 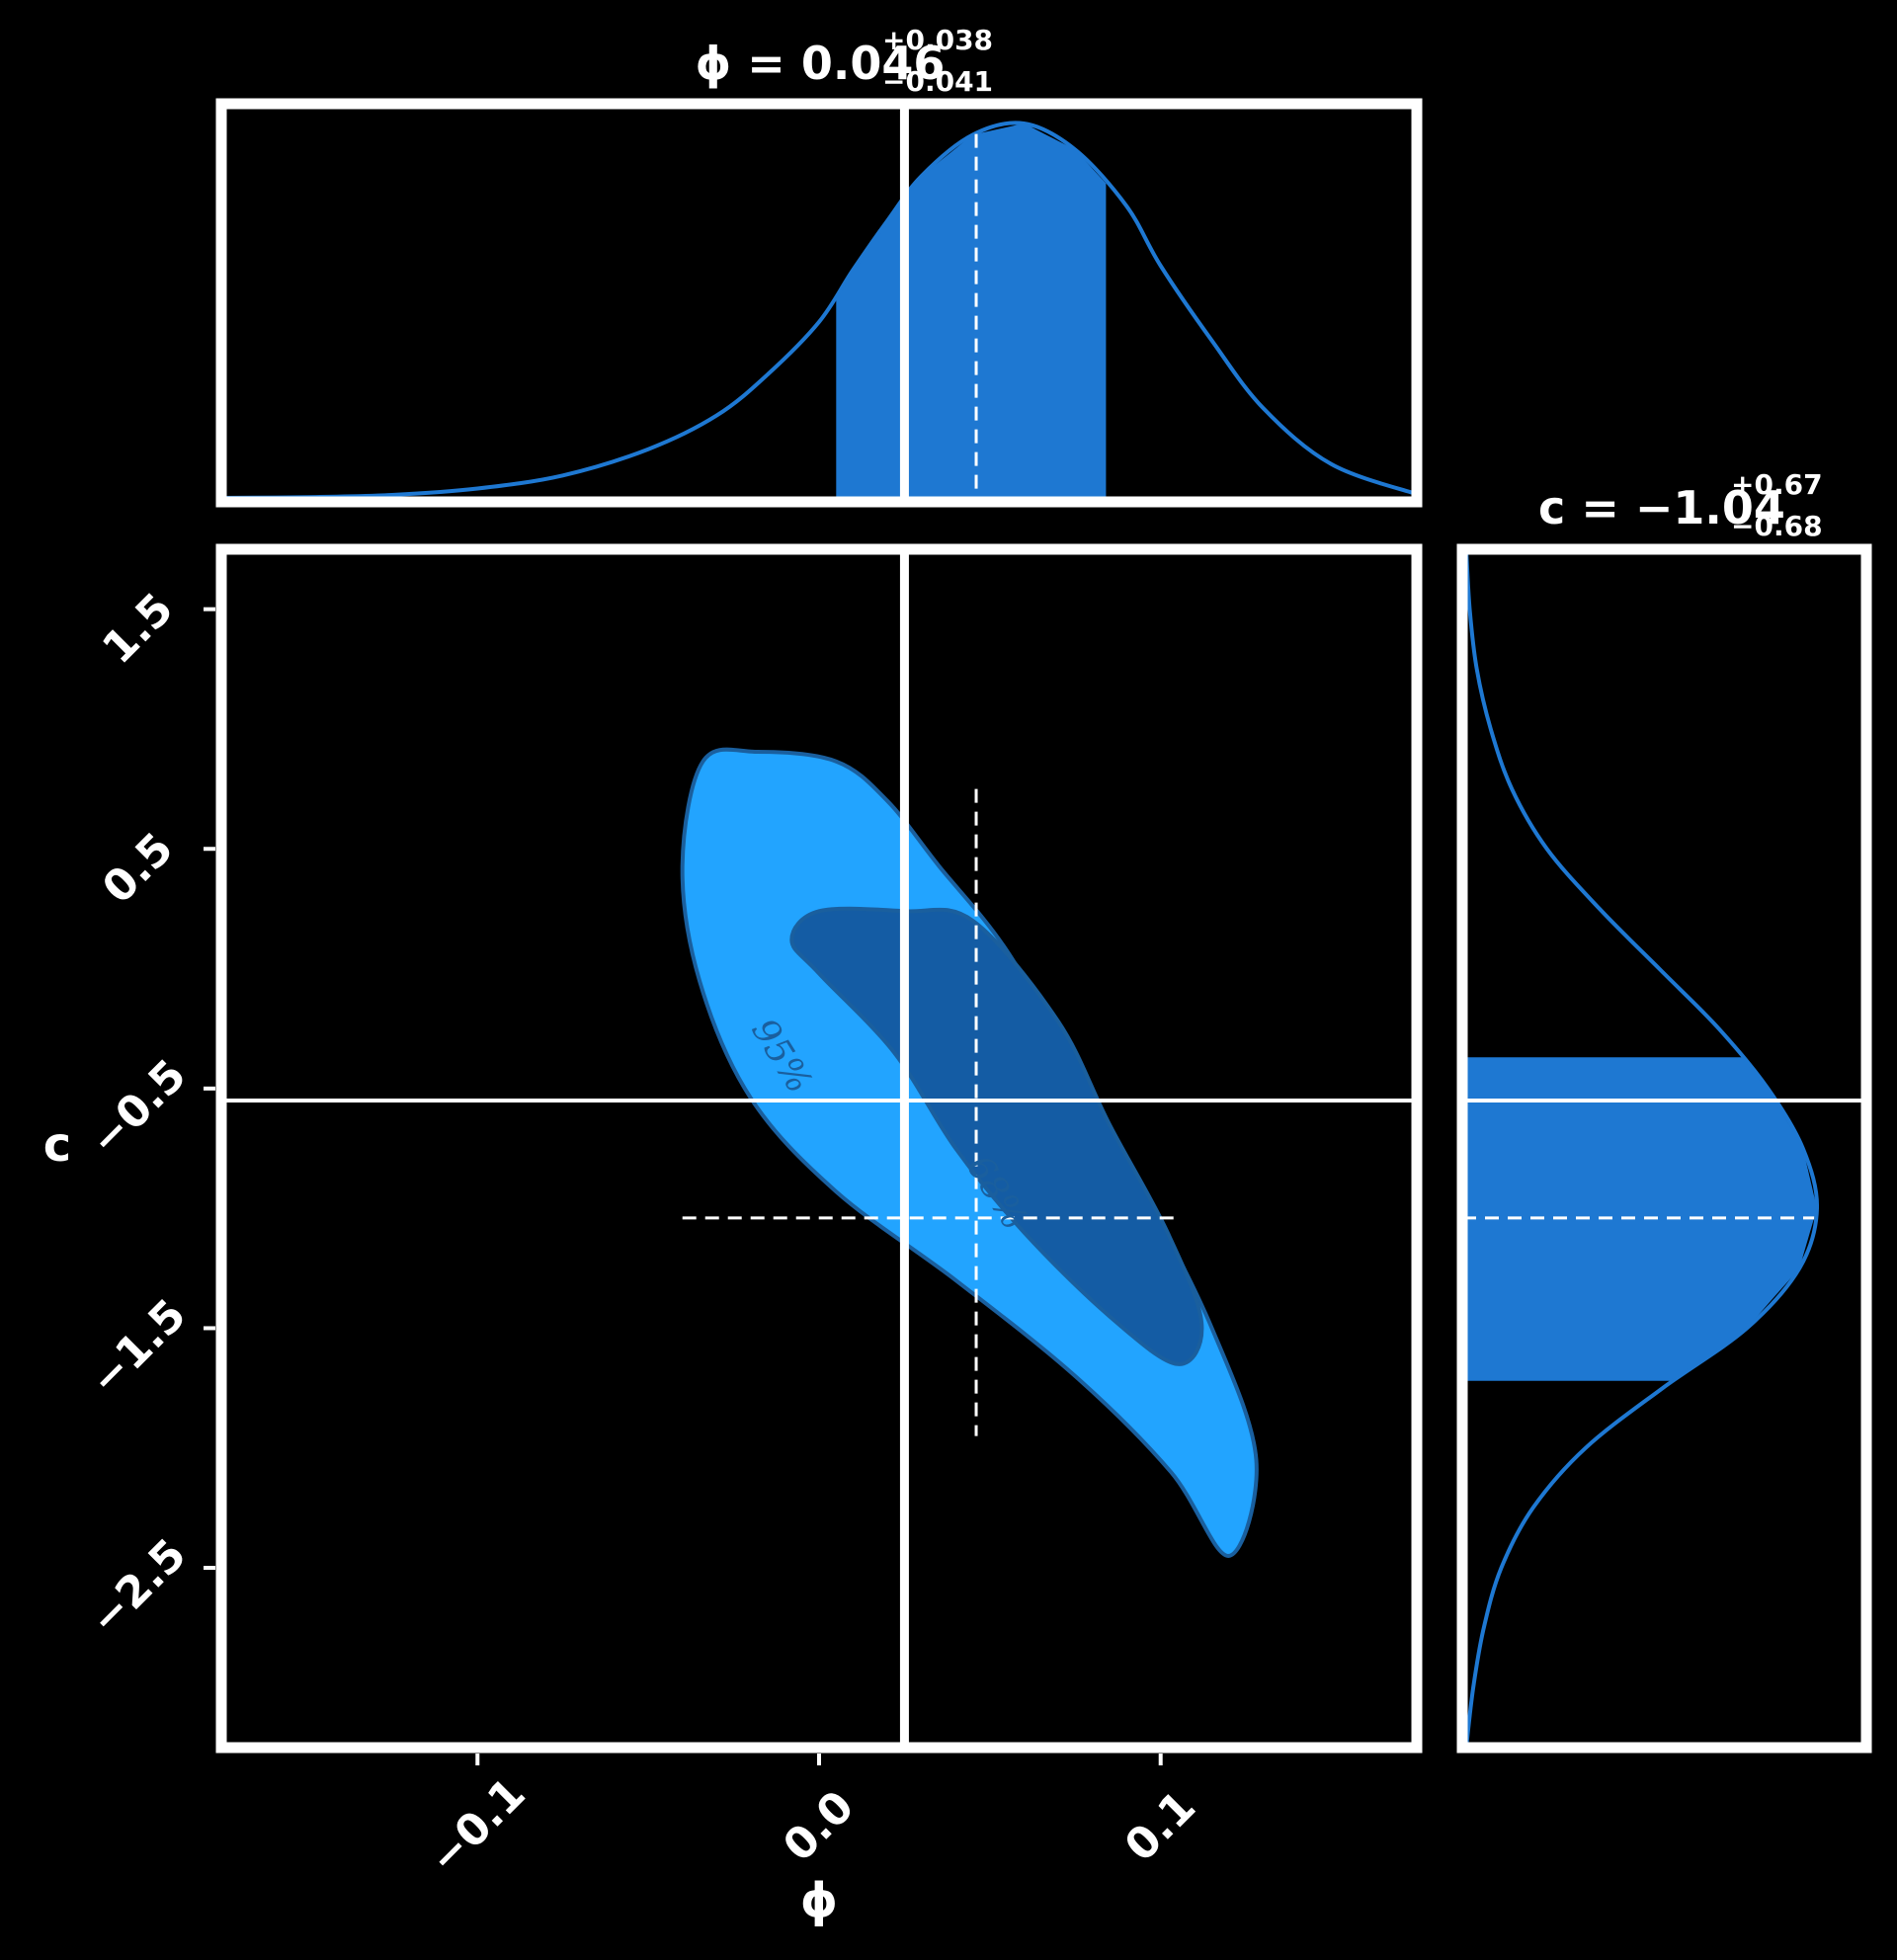 I want to click on c-title: c = −1.04, so click(x=1661, y=507).